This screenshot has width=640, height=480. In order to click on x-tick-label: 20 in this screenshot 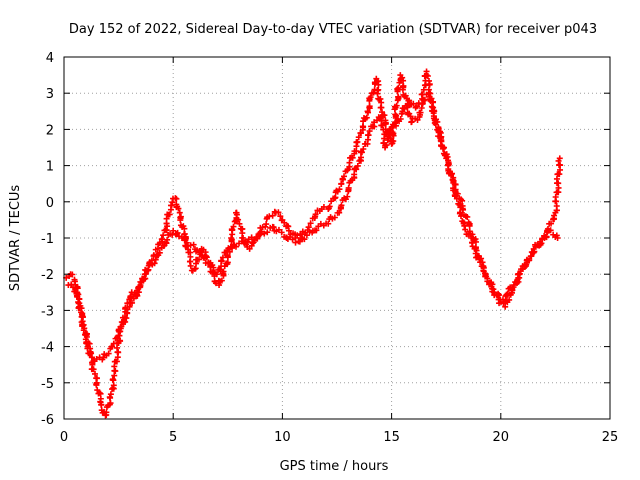, I will do `click(501, 437)`.